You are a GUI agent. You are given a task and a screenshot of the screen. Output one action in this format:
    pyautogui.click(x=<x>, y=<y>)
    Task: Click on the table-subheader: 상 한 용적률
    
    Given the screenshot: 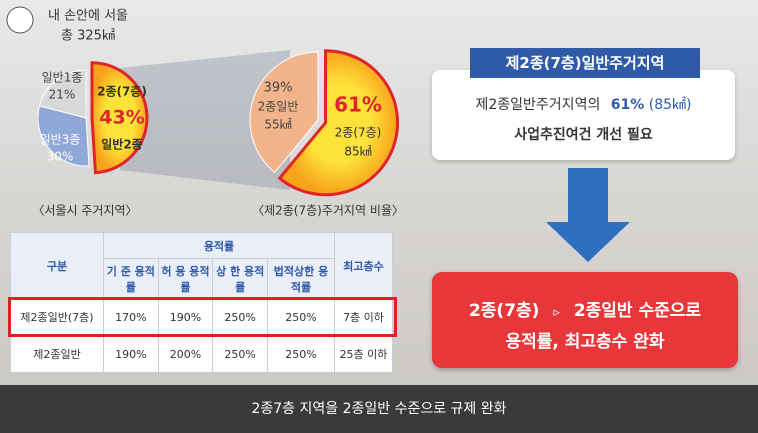 What is the action you would take?
    pyautogui.click(x=240, y=278)
    